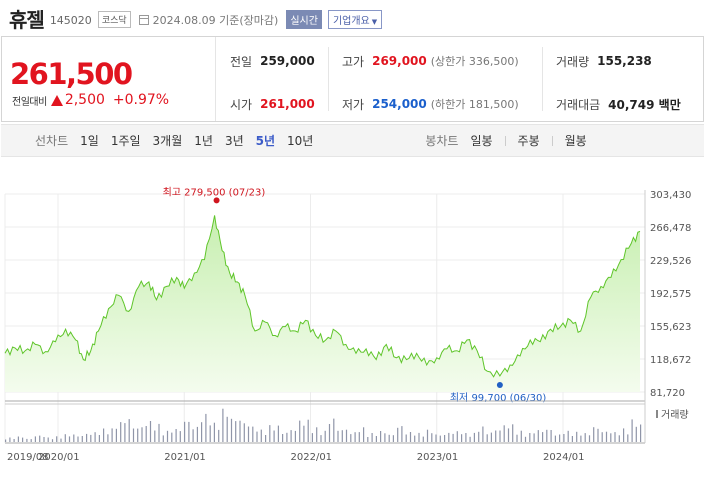  I want to click on tab-period-6: 10년, so click(300, 141).